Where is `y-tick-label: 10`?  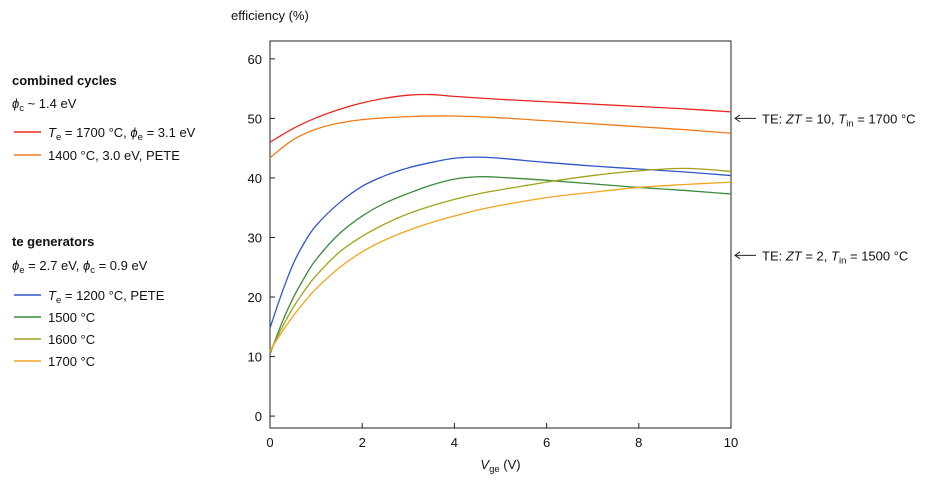 y-tick-label: 10 is located at coordinates (255, 357).